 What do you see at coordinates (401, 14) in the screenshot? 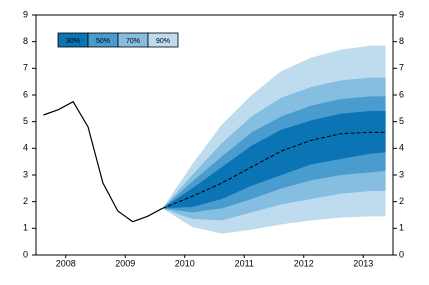
I see `y2-tick-label: 9` at bounding box center [401, 14].